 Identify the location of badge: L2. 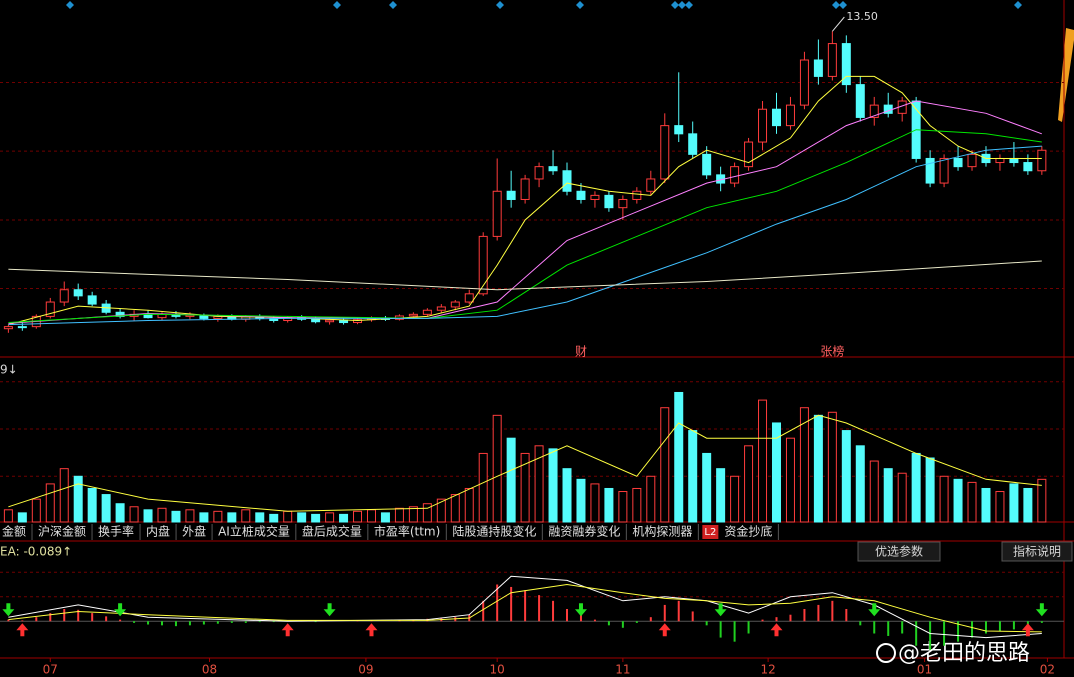
(710, 532).